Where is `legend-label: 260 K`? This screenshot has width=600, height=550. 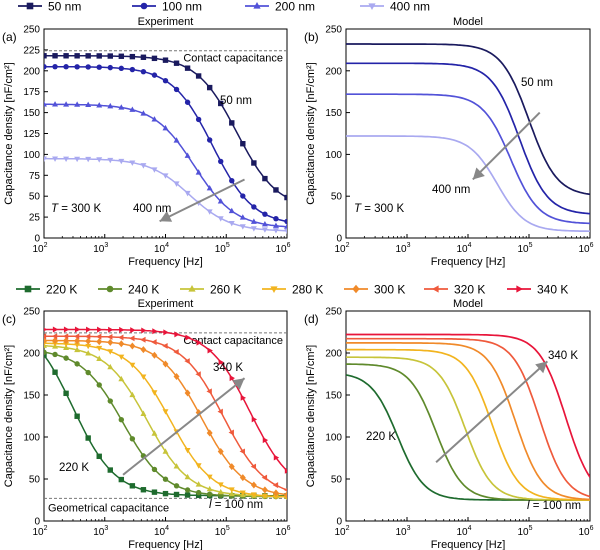
legend-label: 260 K is located at coordinates (225, 290).